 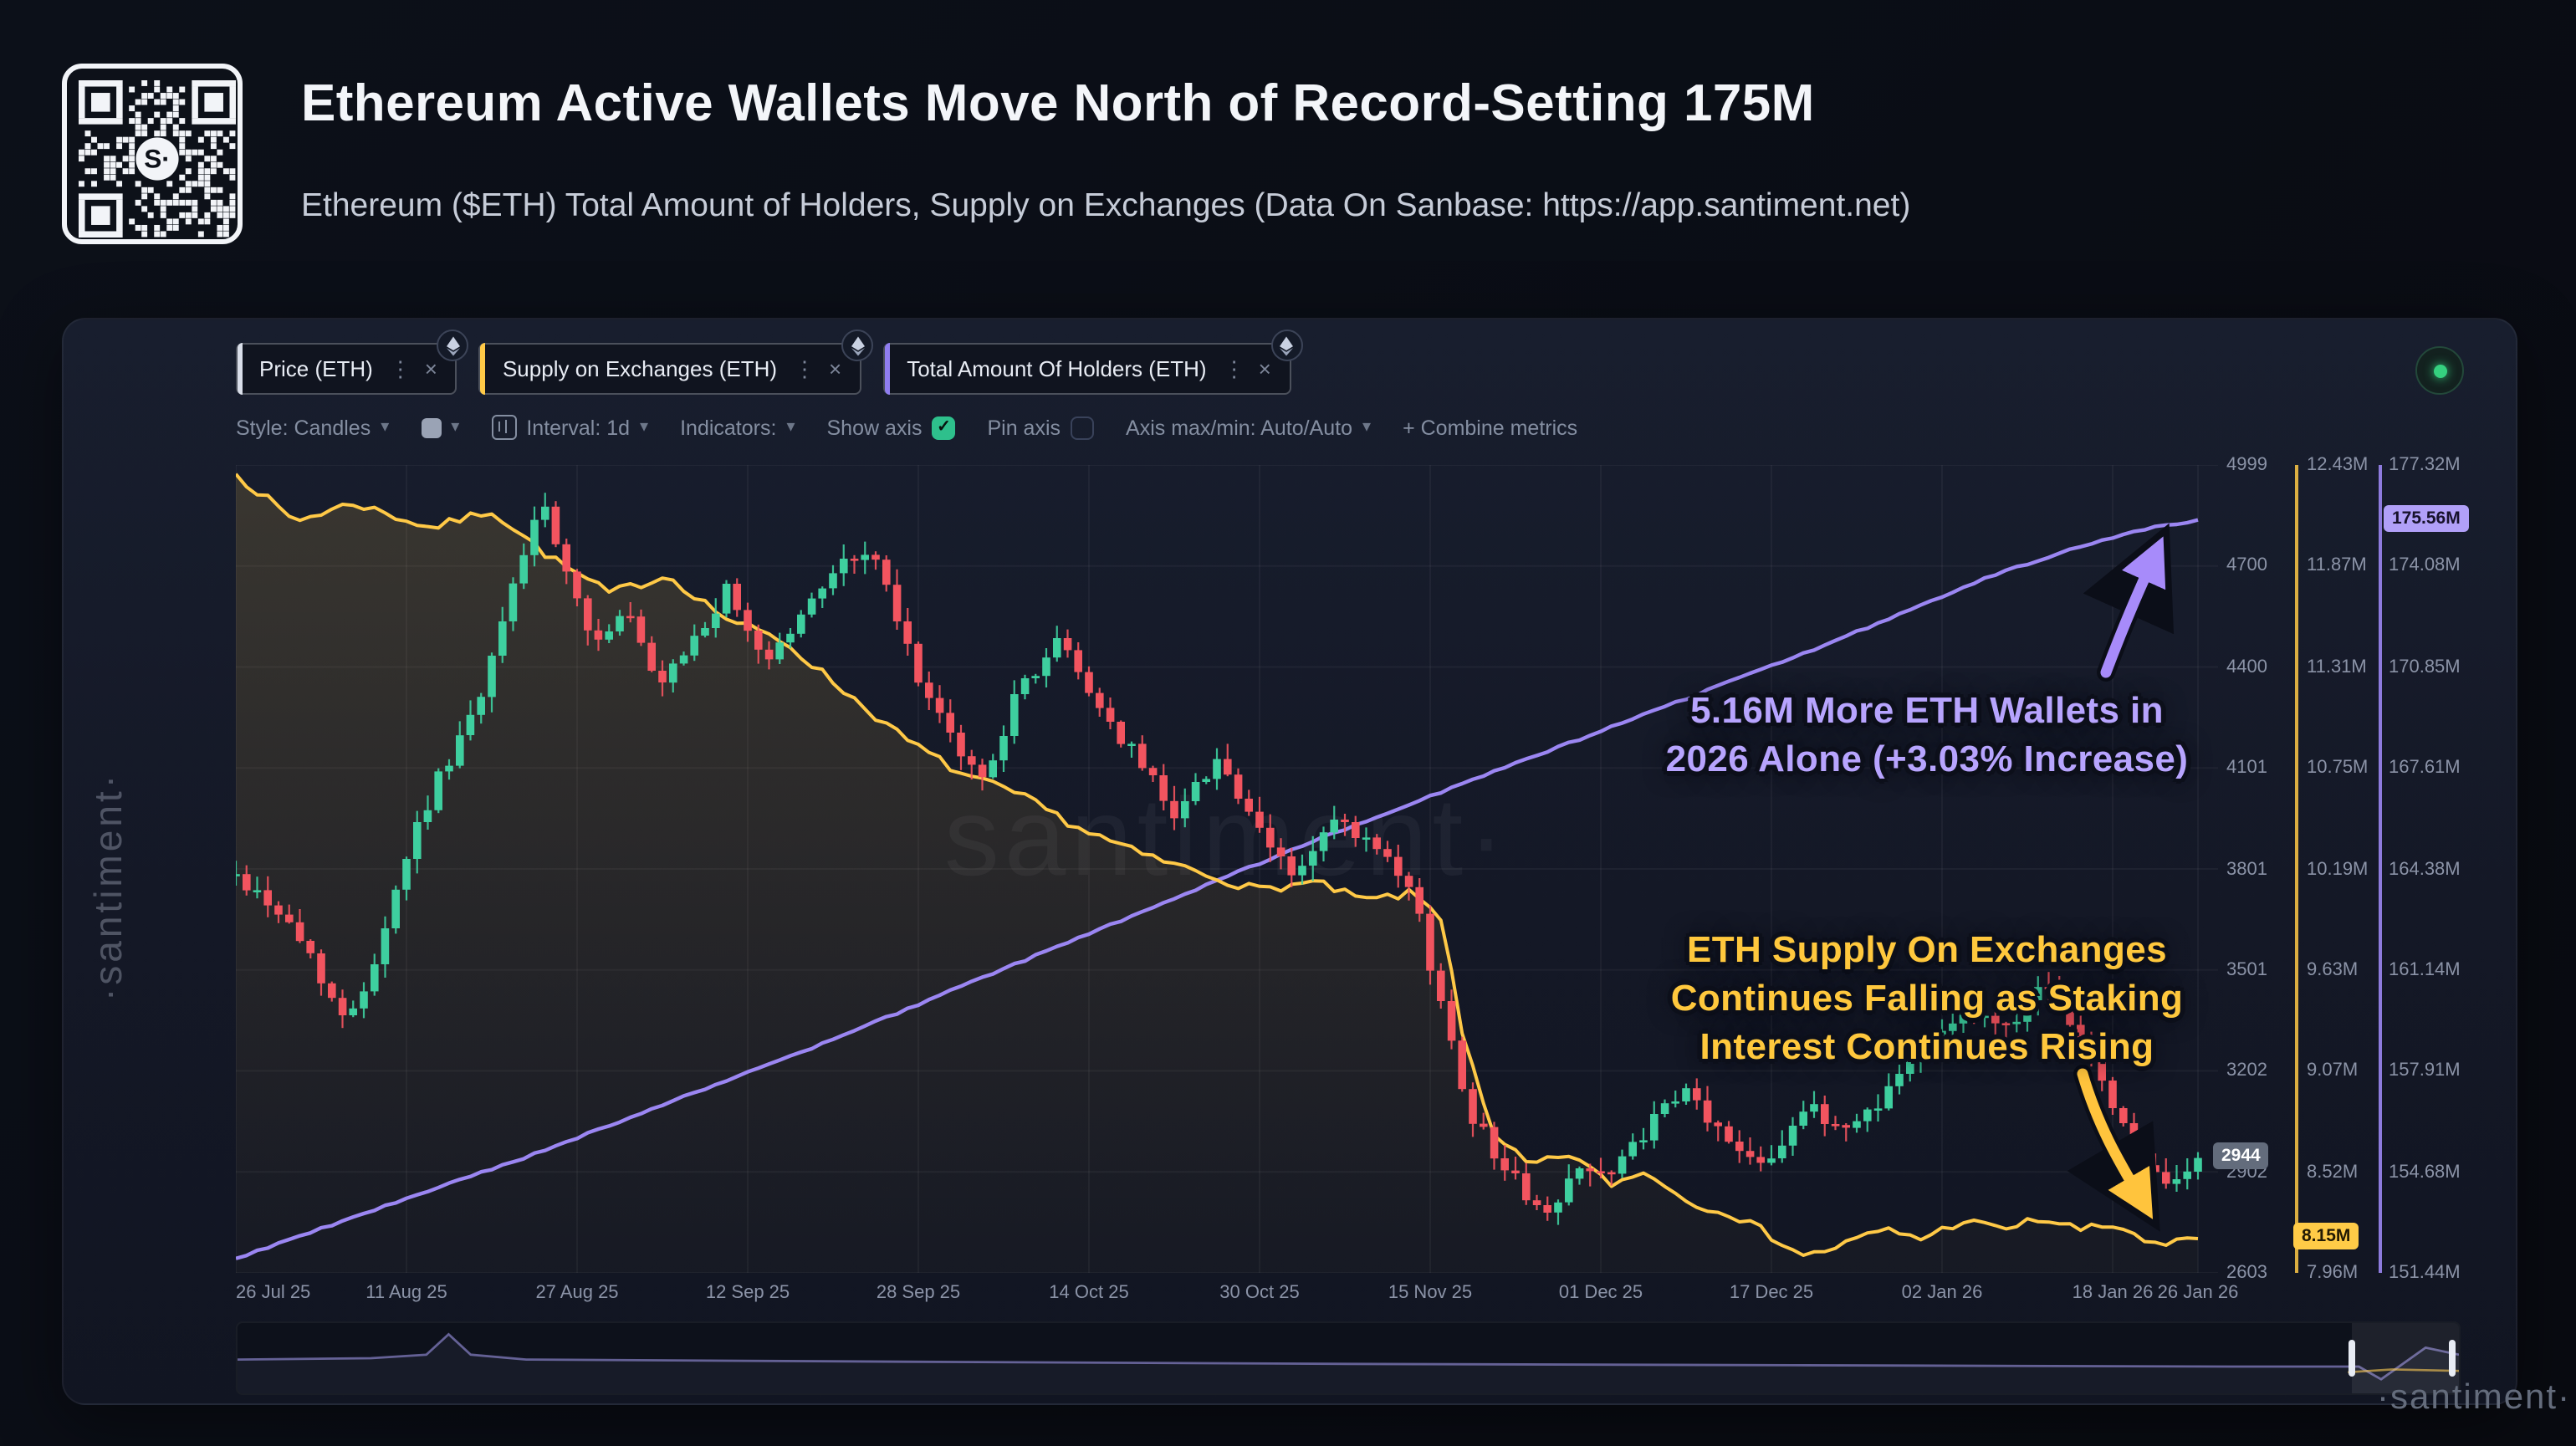 I want to click on show-axis-toggle: Show axis ✓, so click(x=891, y=427).